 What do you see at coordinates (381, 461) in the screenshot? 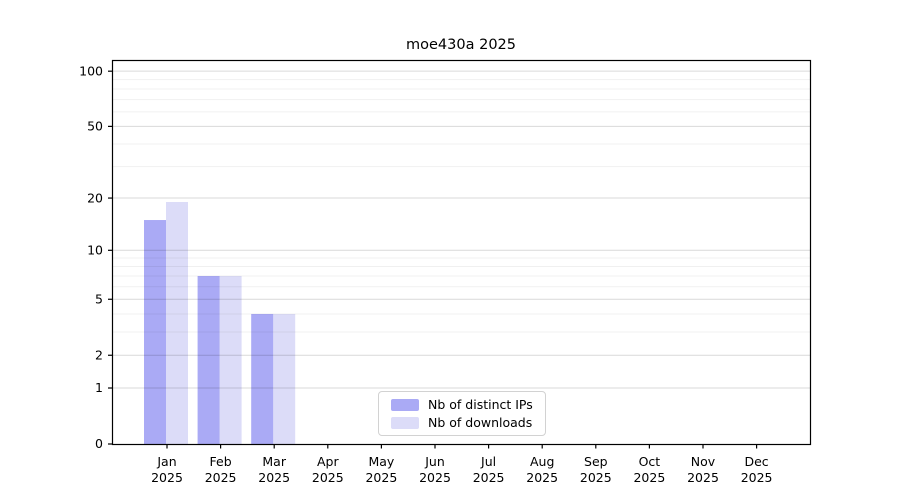
I see `x-tick-month-label: May` at bounding box center [381, 461].